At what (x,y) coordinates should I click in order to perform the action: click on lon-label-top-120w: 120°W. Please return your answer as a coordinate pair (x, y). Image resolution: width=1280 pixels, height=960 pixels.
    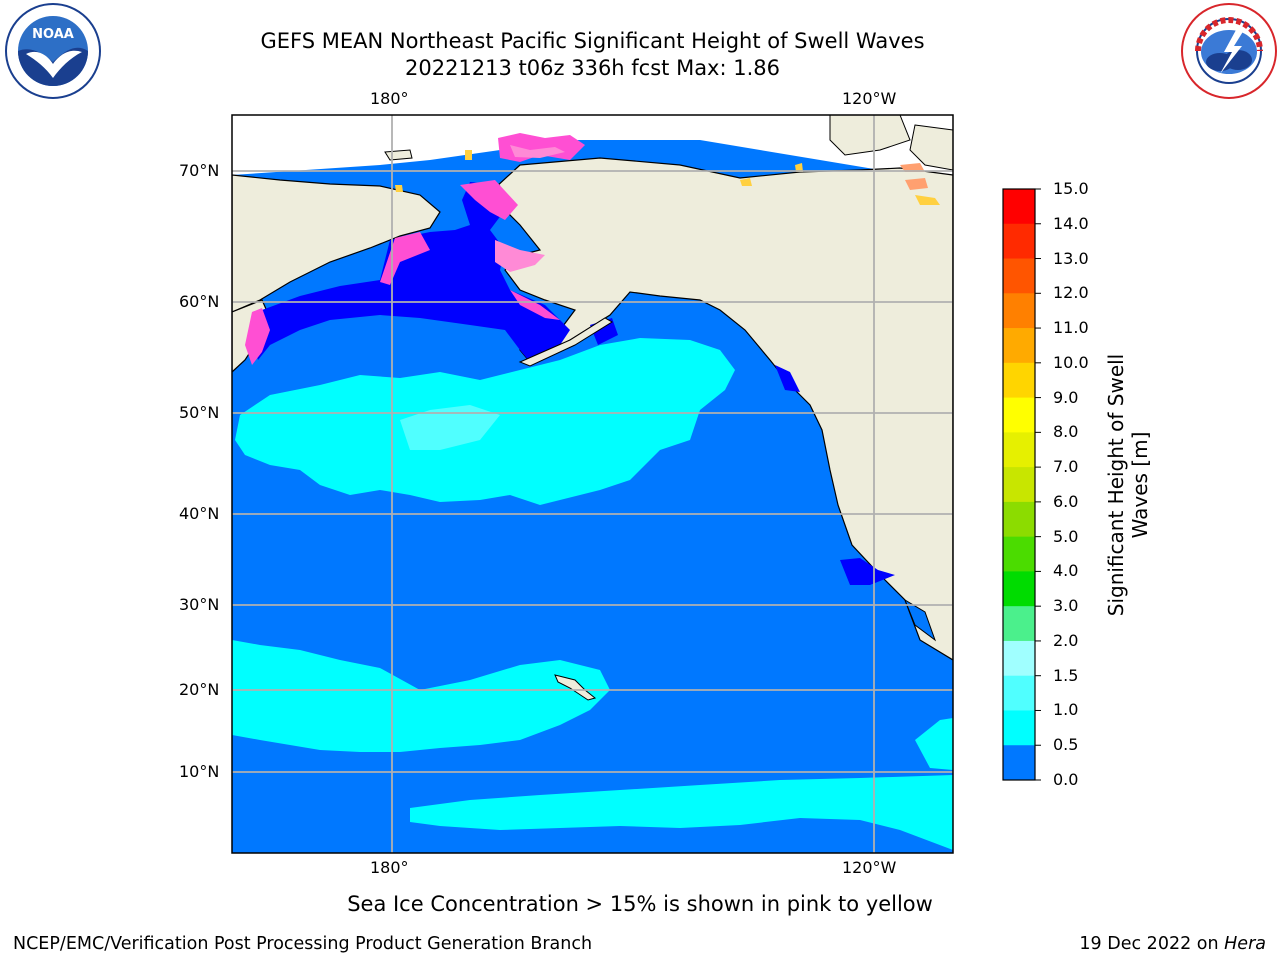
    Looking at the image, I should click on (869, 98).